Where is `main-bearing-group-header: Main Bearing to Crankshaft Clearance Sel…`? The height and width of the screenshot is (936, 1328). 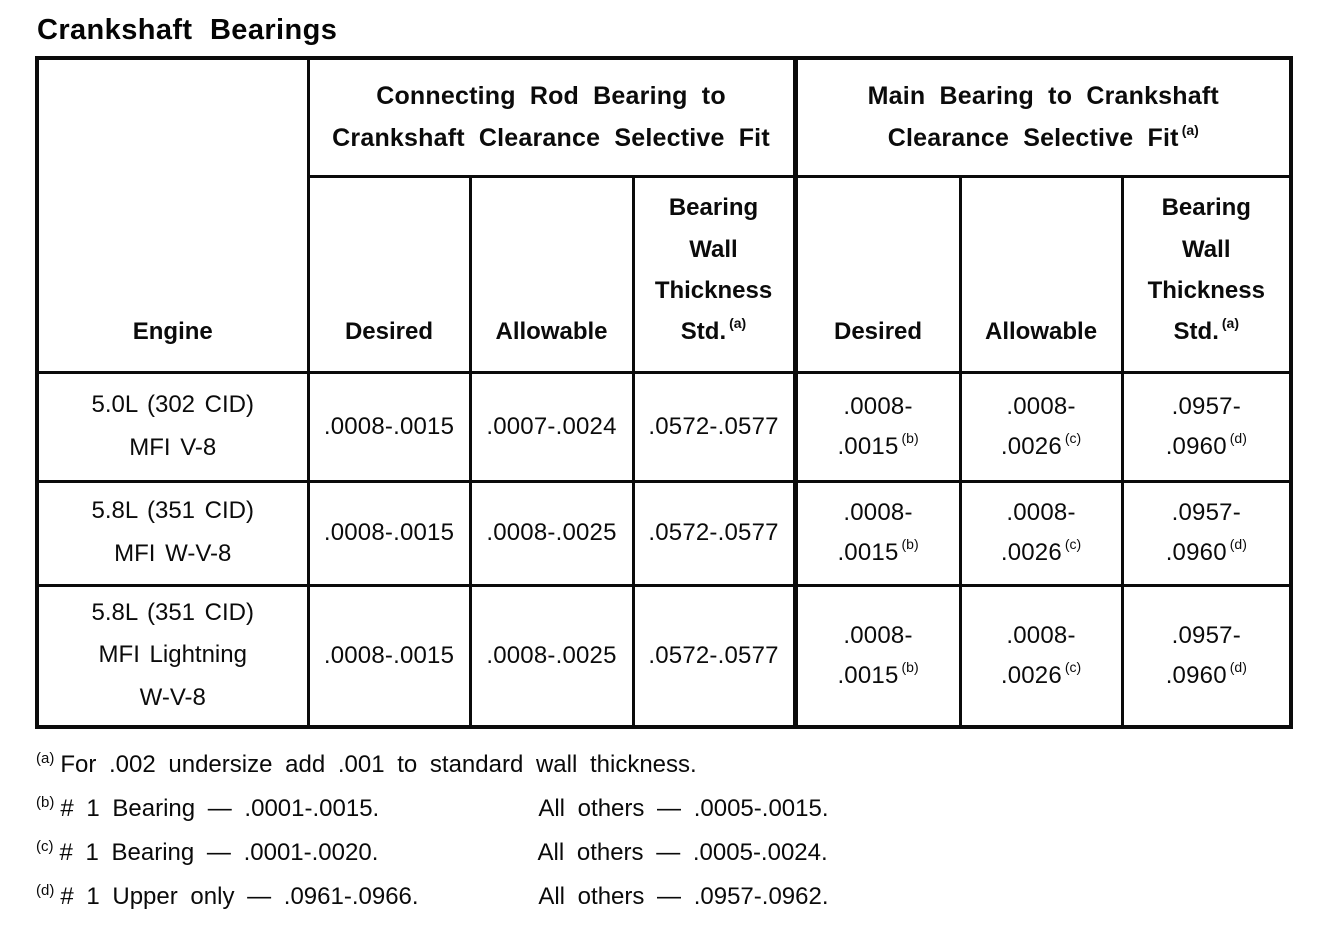
main-bearing-group-header: Main Bearing to Crankshaft Clearance Sel… is located at coordinates (1042, 117).